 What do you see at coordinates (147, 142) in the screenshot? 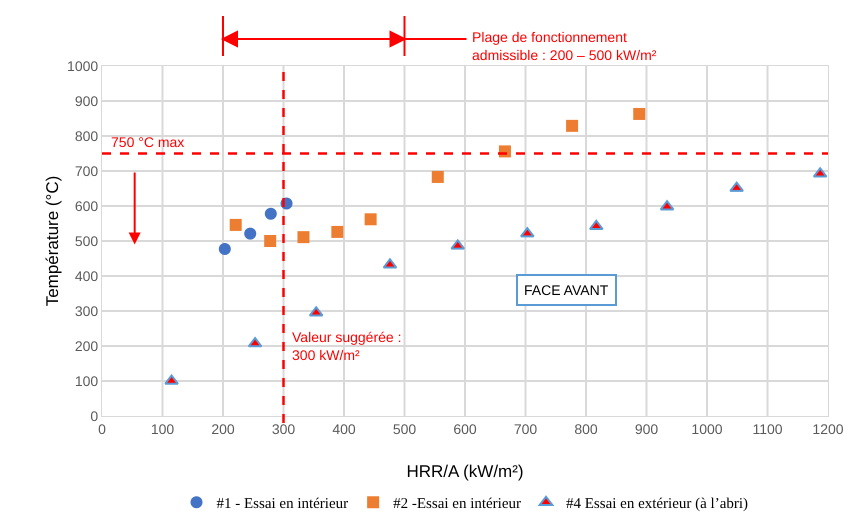
I see `ref-line-label: 750 °C max` at bounding box center [147, 142].